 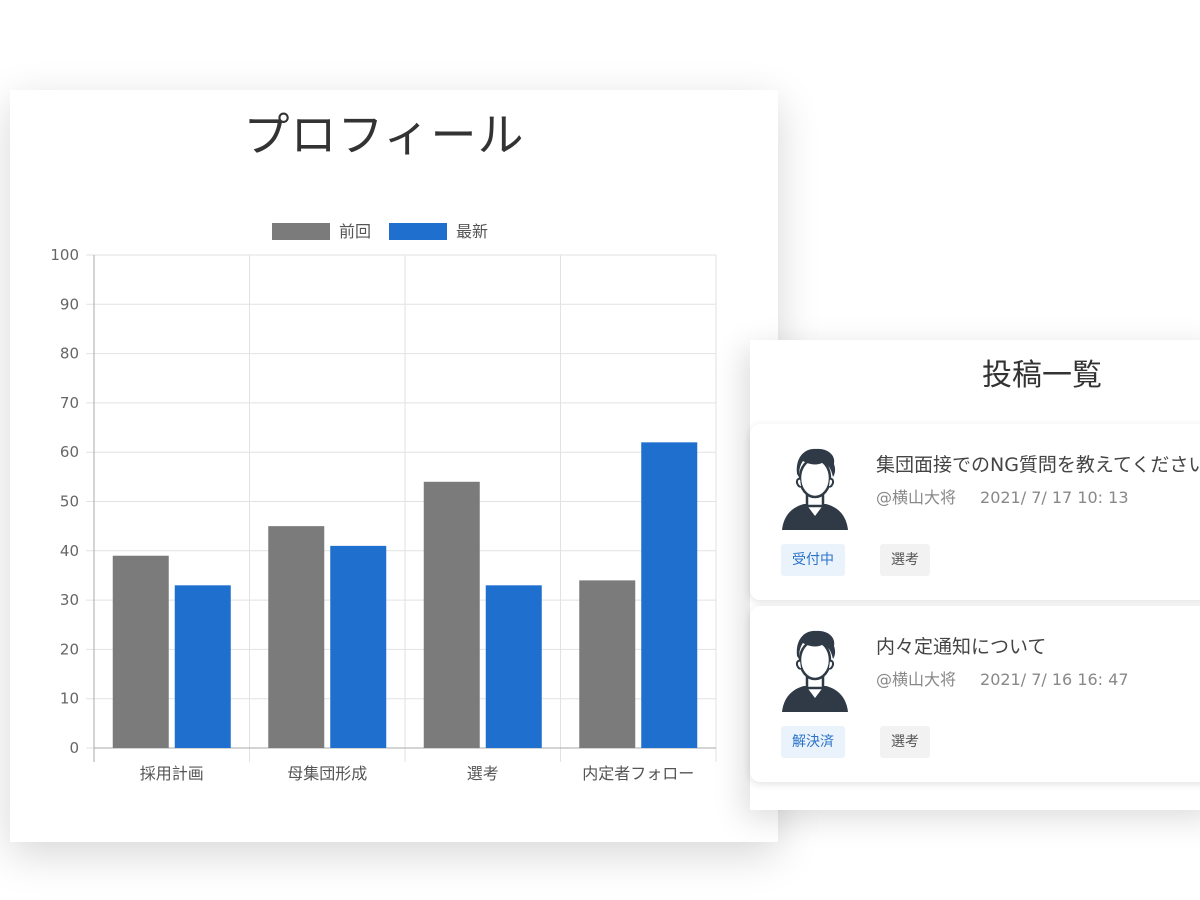 What do you see at coordinates (1054, 497) in the screenshot?
I see `post-date: 2021/ 7/ 17 10: 13` at bounding box center [1054, 497].